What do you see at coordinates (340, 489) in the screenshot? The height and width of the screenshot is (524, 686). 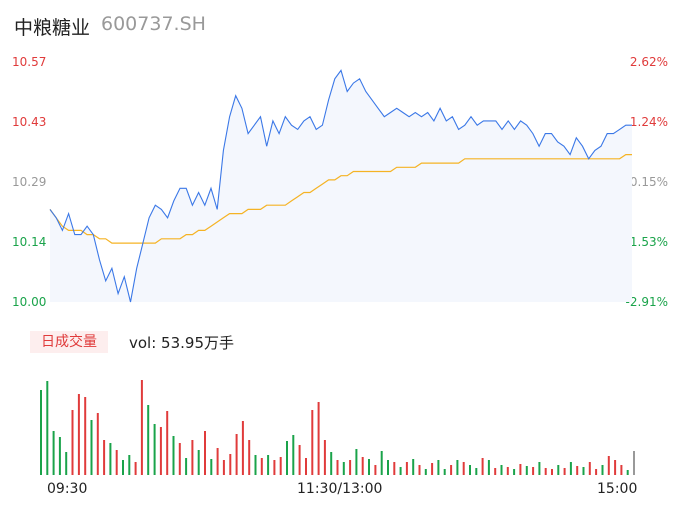 I see `x-tick-label: 11:30/13:00` at bounding box center [340, 489].